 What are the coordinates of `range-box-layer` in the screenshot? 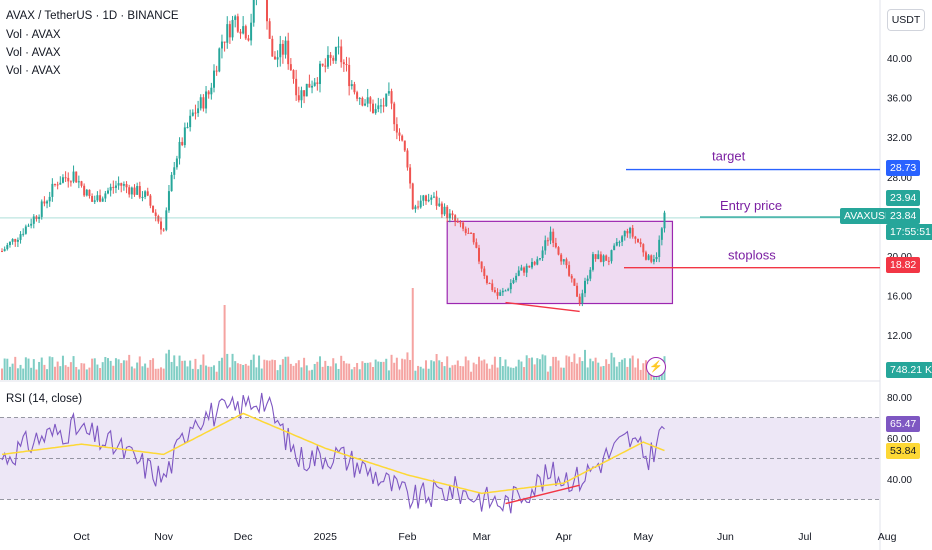 It's located at (560, 266).